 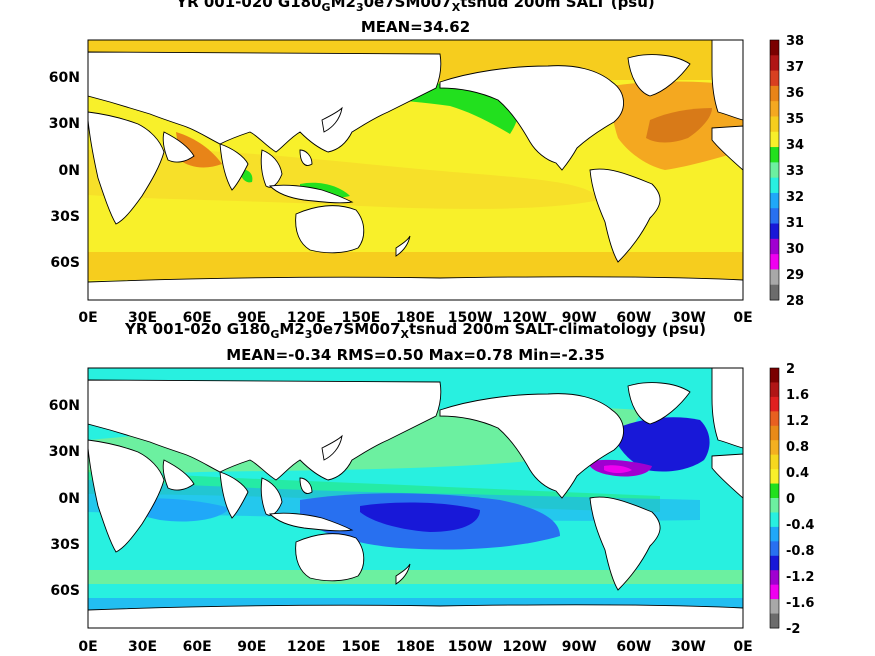 What do you see at coordinates (306, 647) in the screenshot?
I see `bottom-lon-label: 120E` at bounding box center [306, 647].